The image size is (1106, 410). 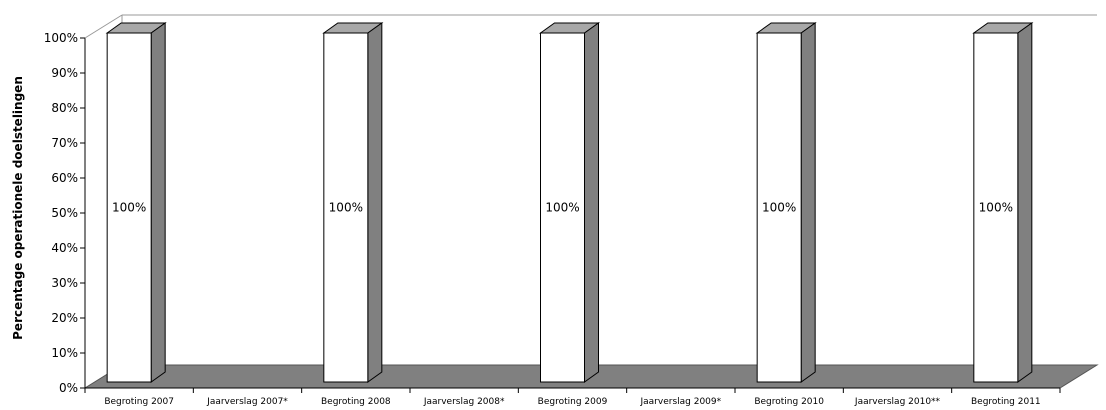 What do you see at coordinates (64, 353) in the screenshot?
I see `y-tick-label: 10%` at bounding box center [64, 353].